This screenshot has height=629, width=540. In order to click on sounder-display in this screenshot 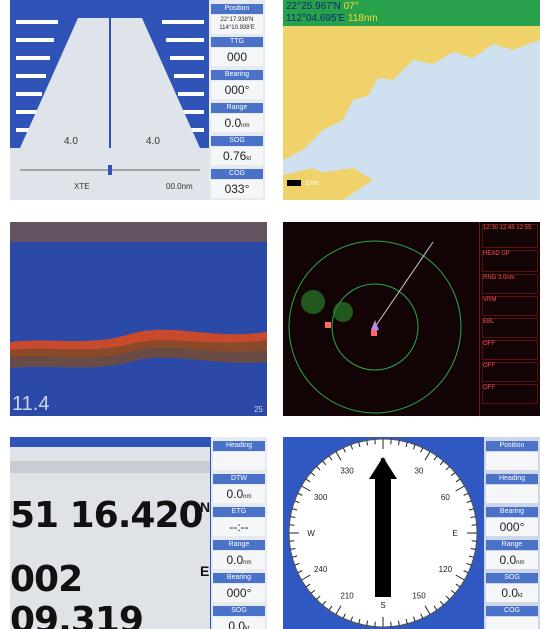, I will do `click(138, 319)`.